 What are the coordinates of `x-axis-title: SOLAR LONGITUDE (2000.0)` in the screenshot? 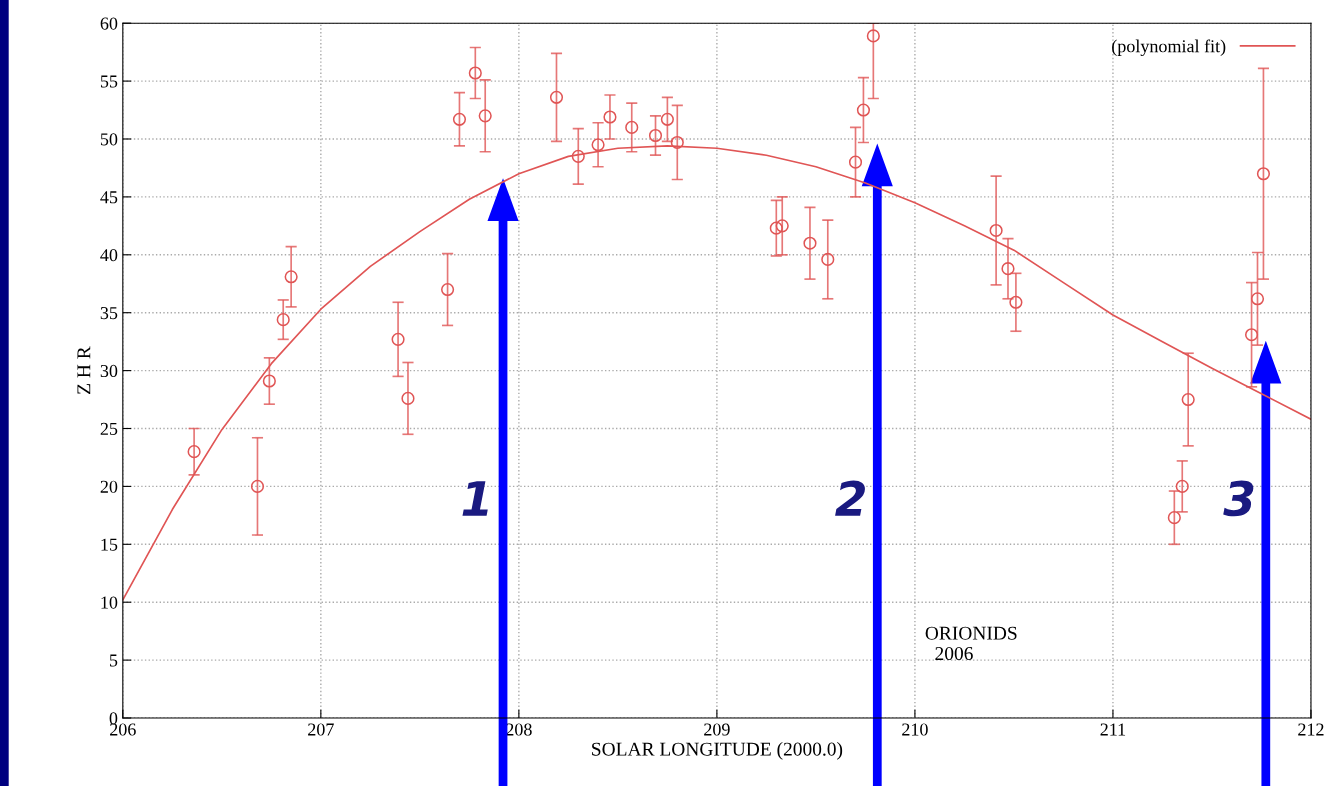 It's located at (717, 751).